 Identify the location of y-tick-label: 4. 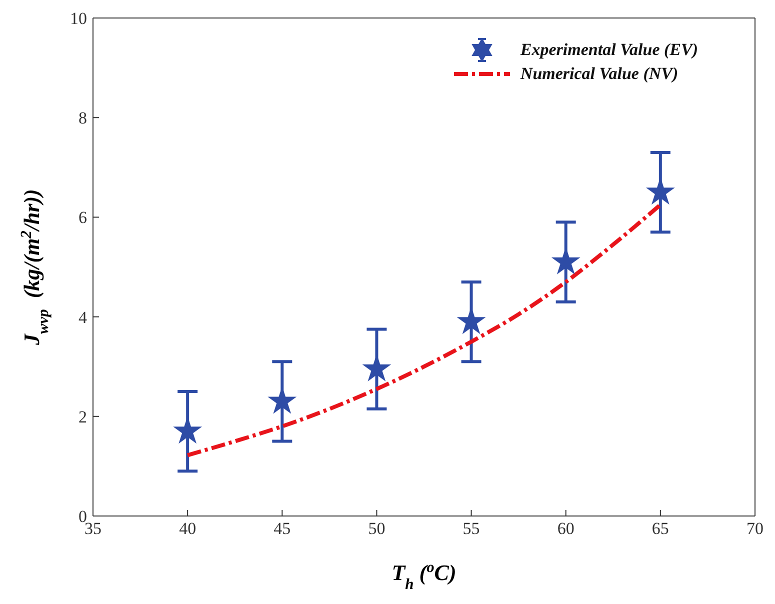
(83, 317).